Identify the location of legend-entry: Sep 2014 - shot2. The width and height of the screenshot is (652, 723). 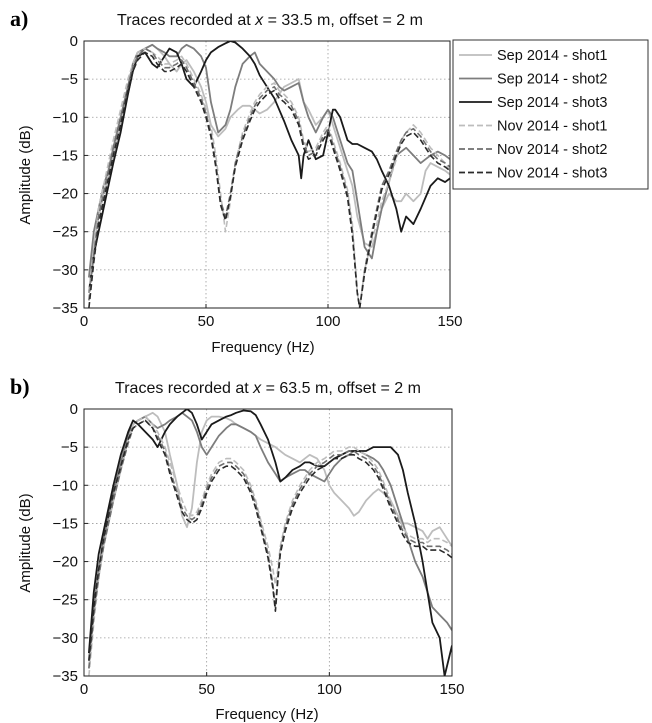
(552, 80).